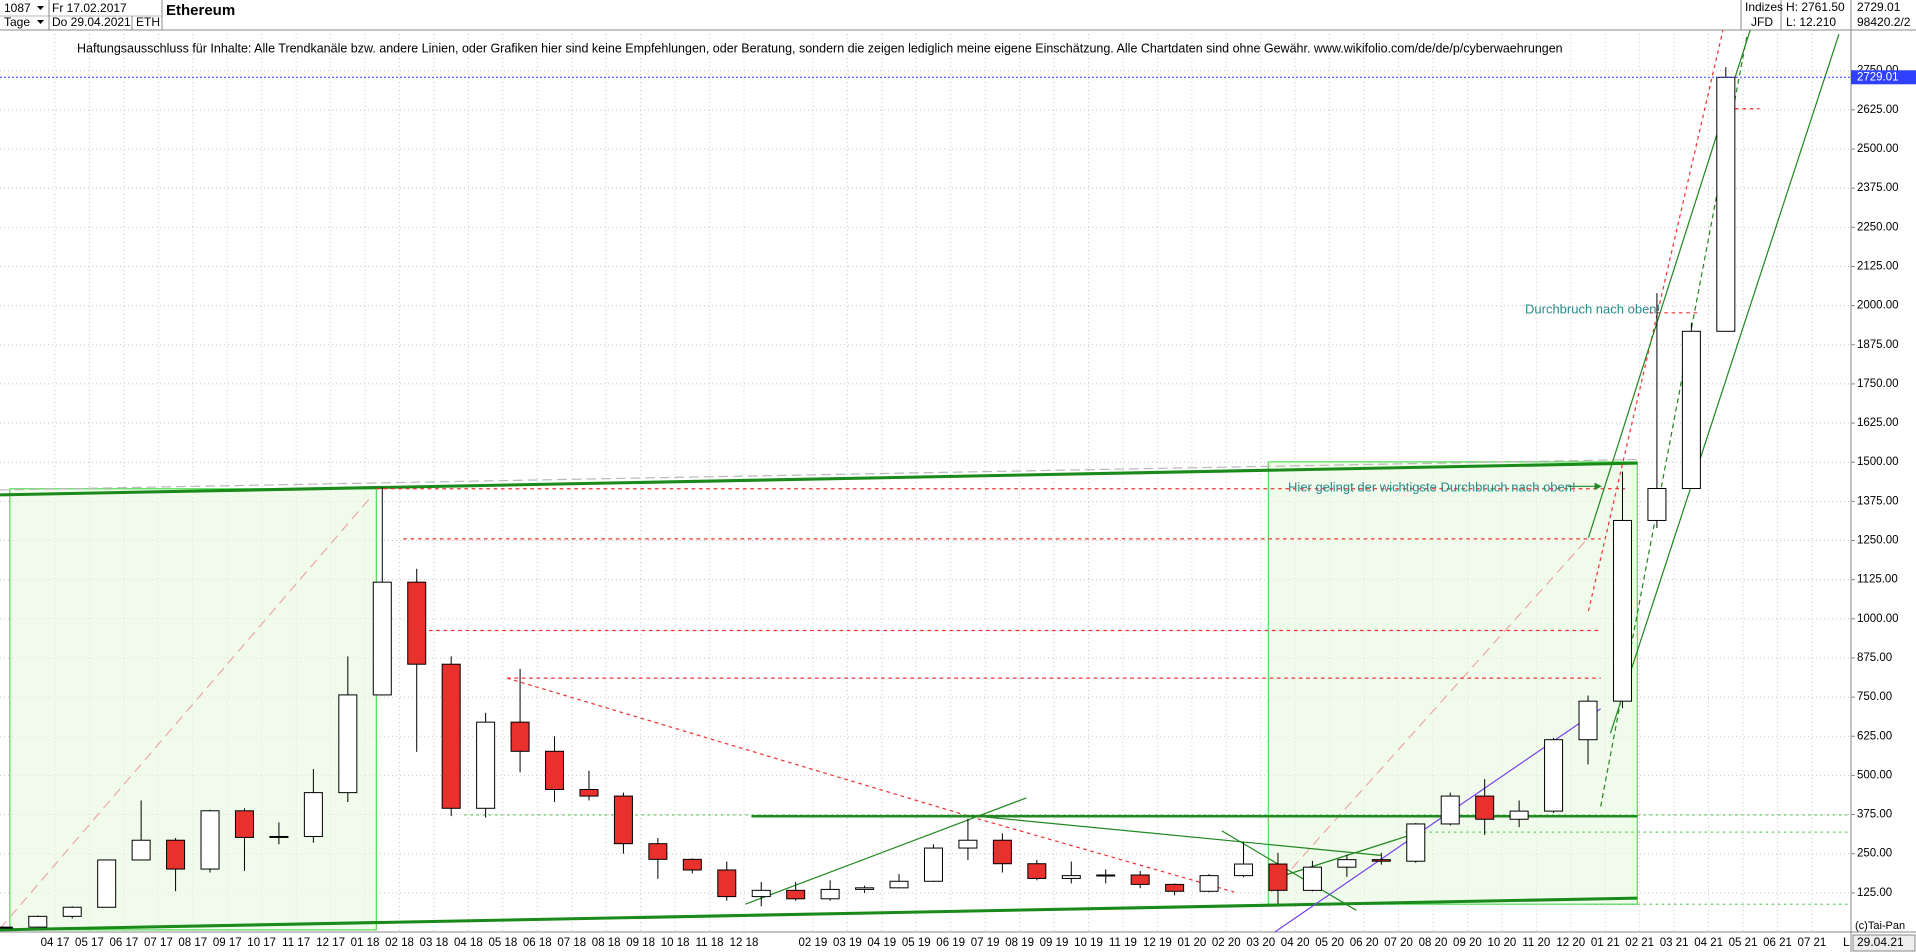 The width and height of the screenshot is (1916, 952). Describe the element at coordinates (1157, 943) in the screenshot. I see `x-tick-label: 12 19` at that location.